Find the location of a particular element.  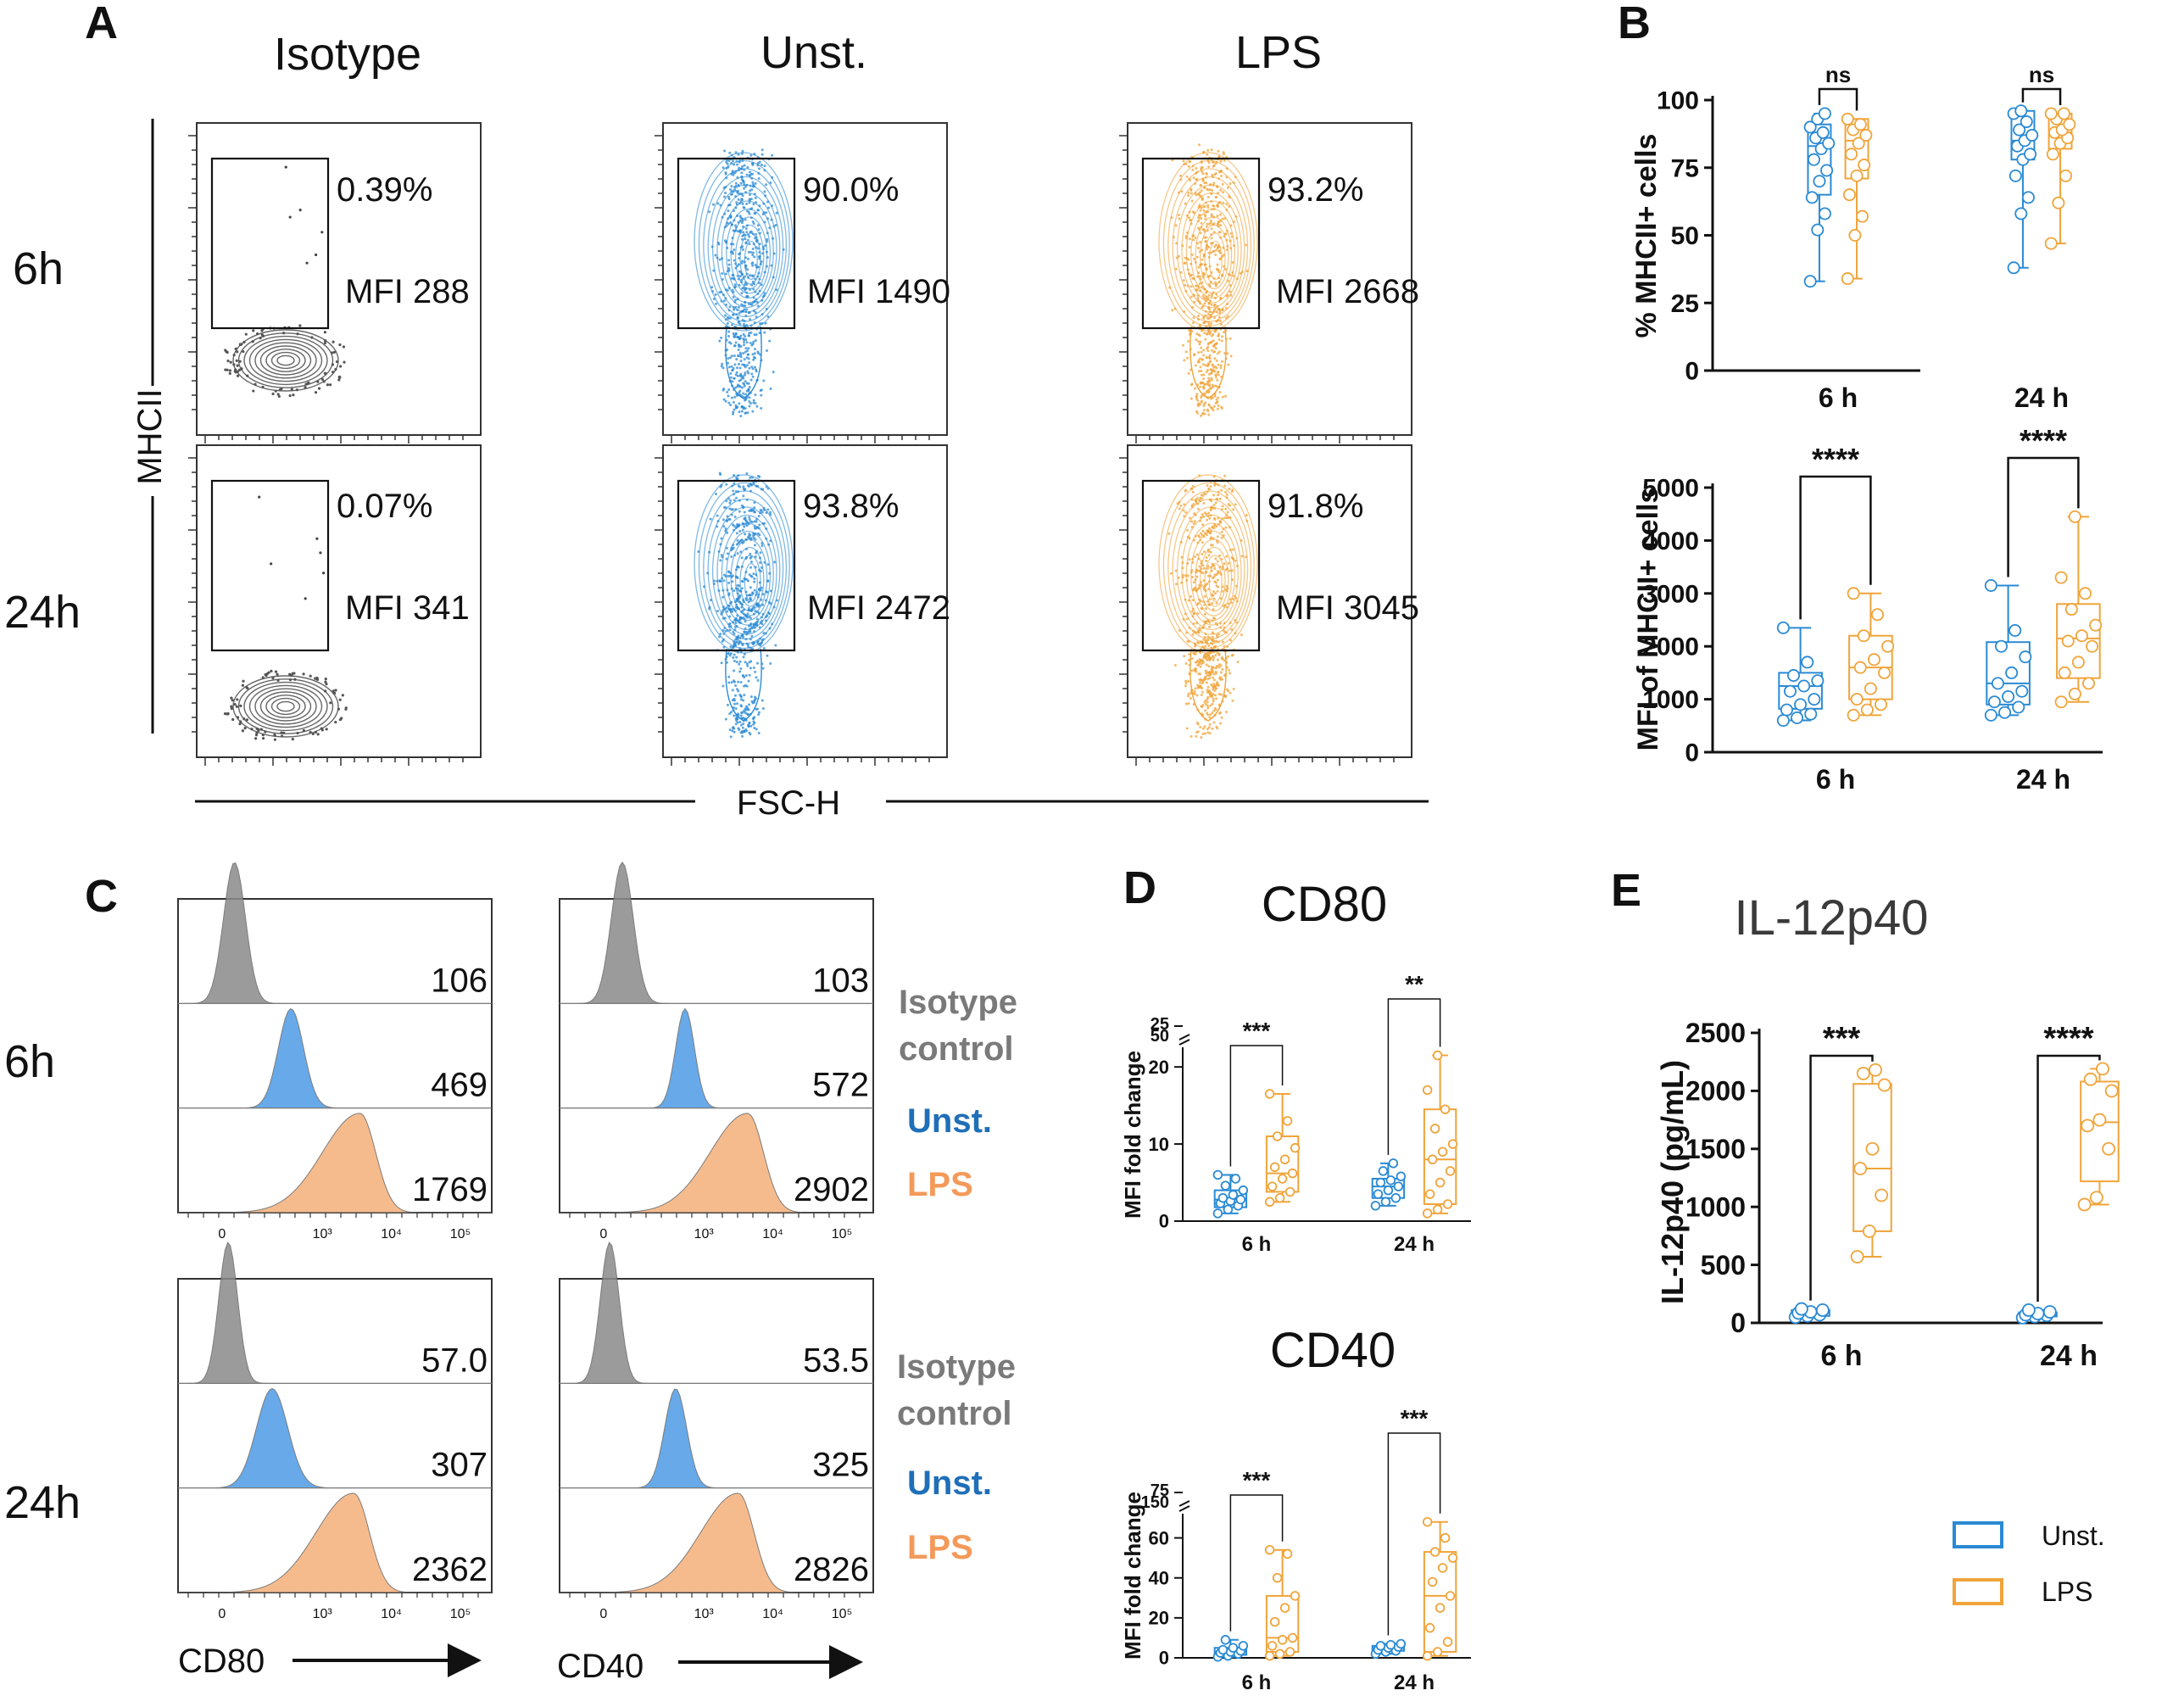

bracket-line is located at coordinates (2068, 1178).